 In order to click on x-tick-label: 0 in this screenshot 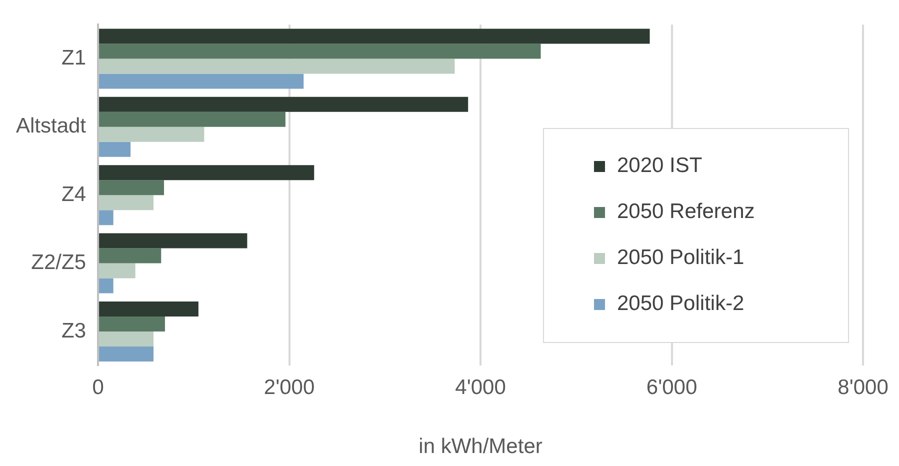, I will do `click(98, 387)`.